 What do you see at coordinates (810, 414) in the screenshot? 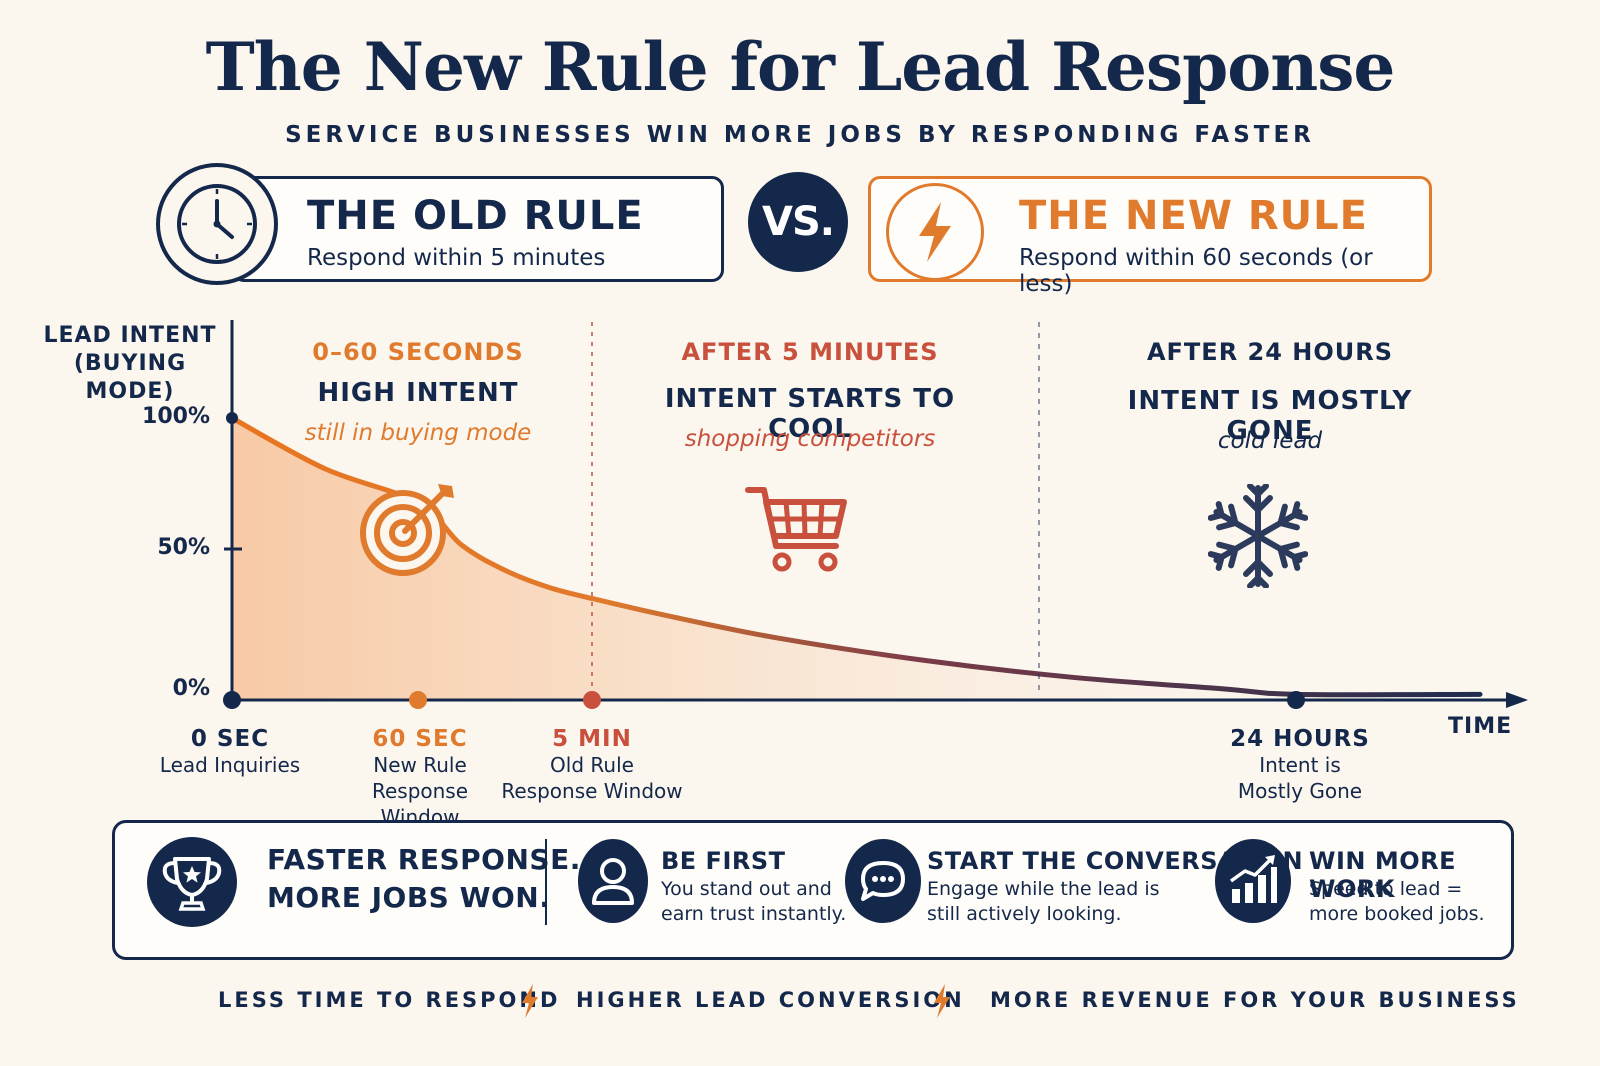
I see `phase-2-status: INTENT STARTS TO COOL` at bounding box center [810, 414].